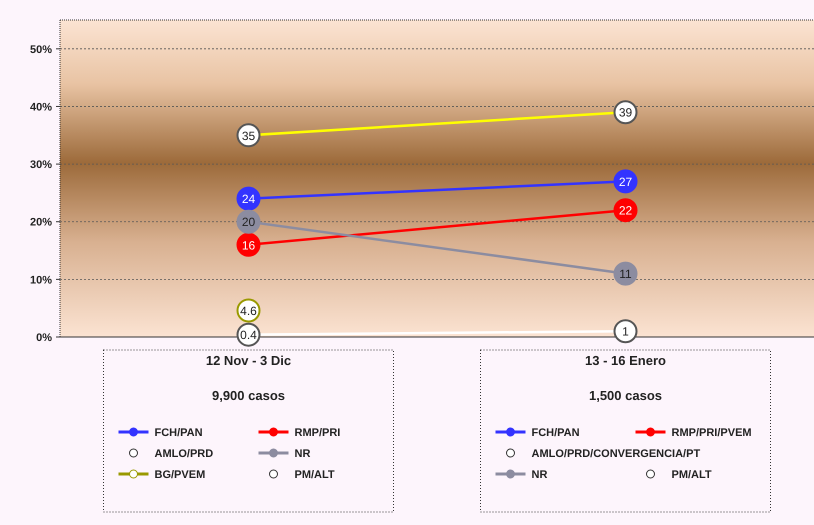 This screenshot has width=814, height=525. Describe the element at coordinates (314, 475) in the screenshot. I see `legend-label: PM/ALT` at that location.